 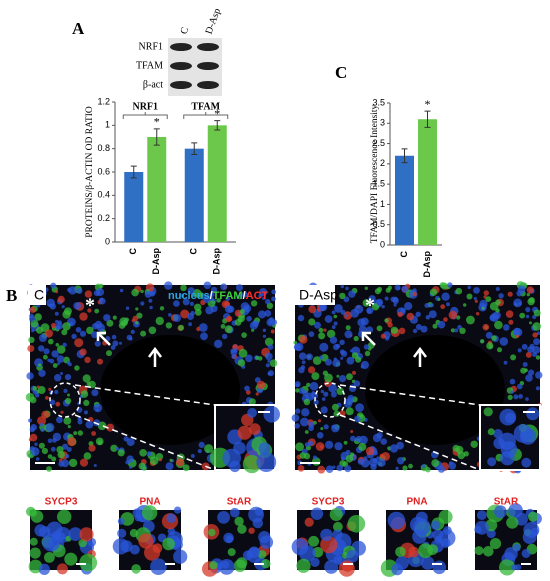 What do you see at coordinates (375, 173) in the screenshot?
I see `y-axis-label: TFAM/DAPI Fluorescence Intensity` at bounding box center [375, 173].